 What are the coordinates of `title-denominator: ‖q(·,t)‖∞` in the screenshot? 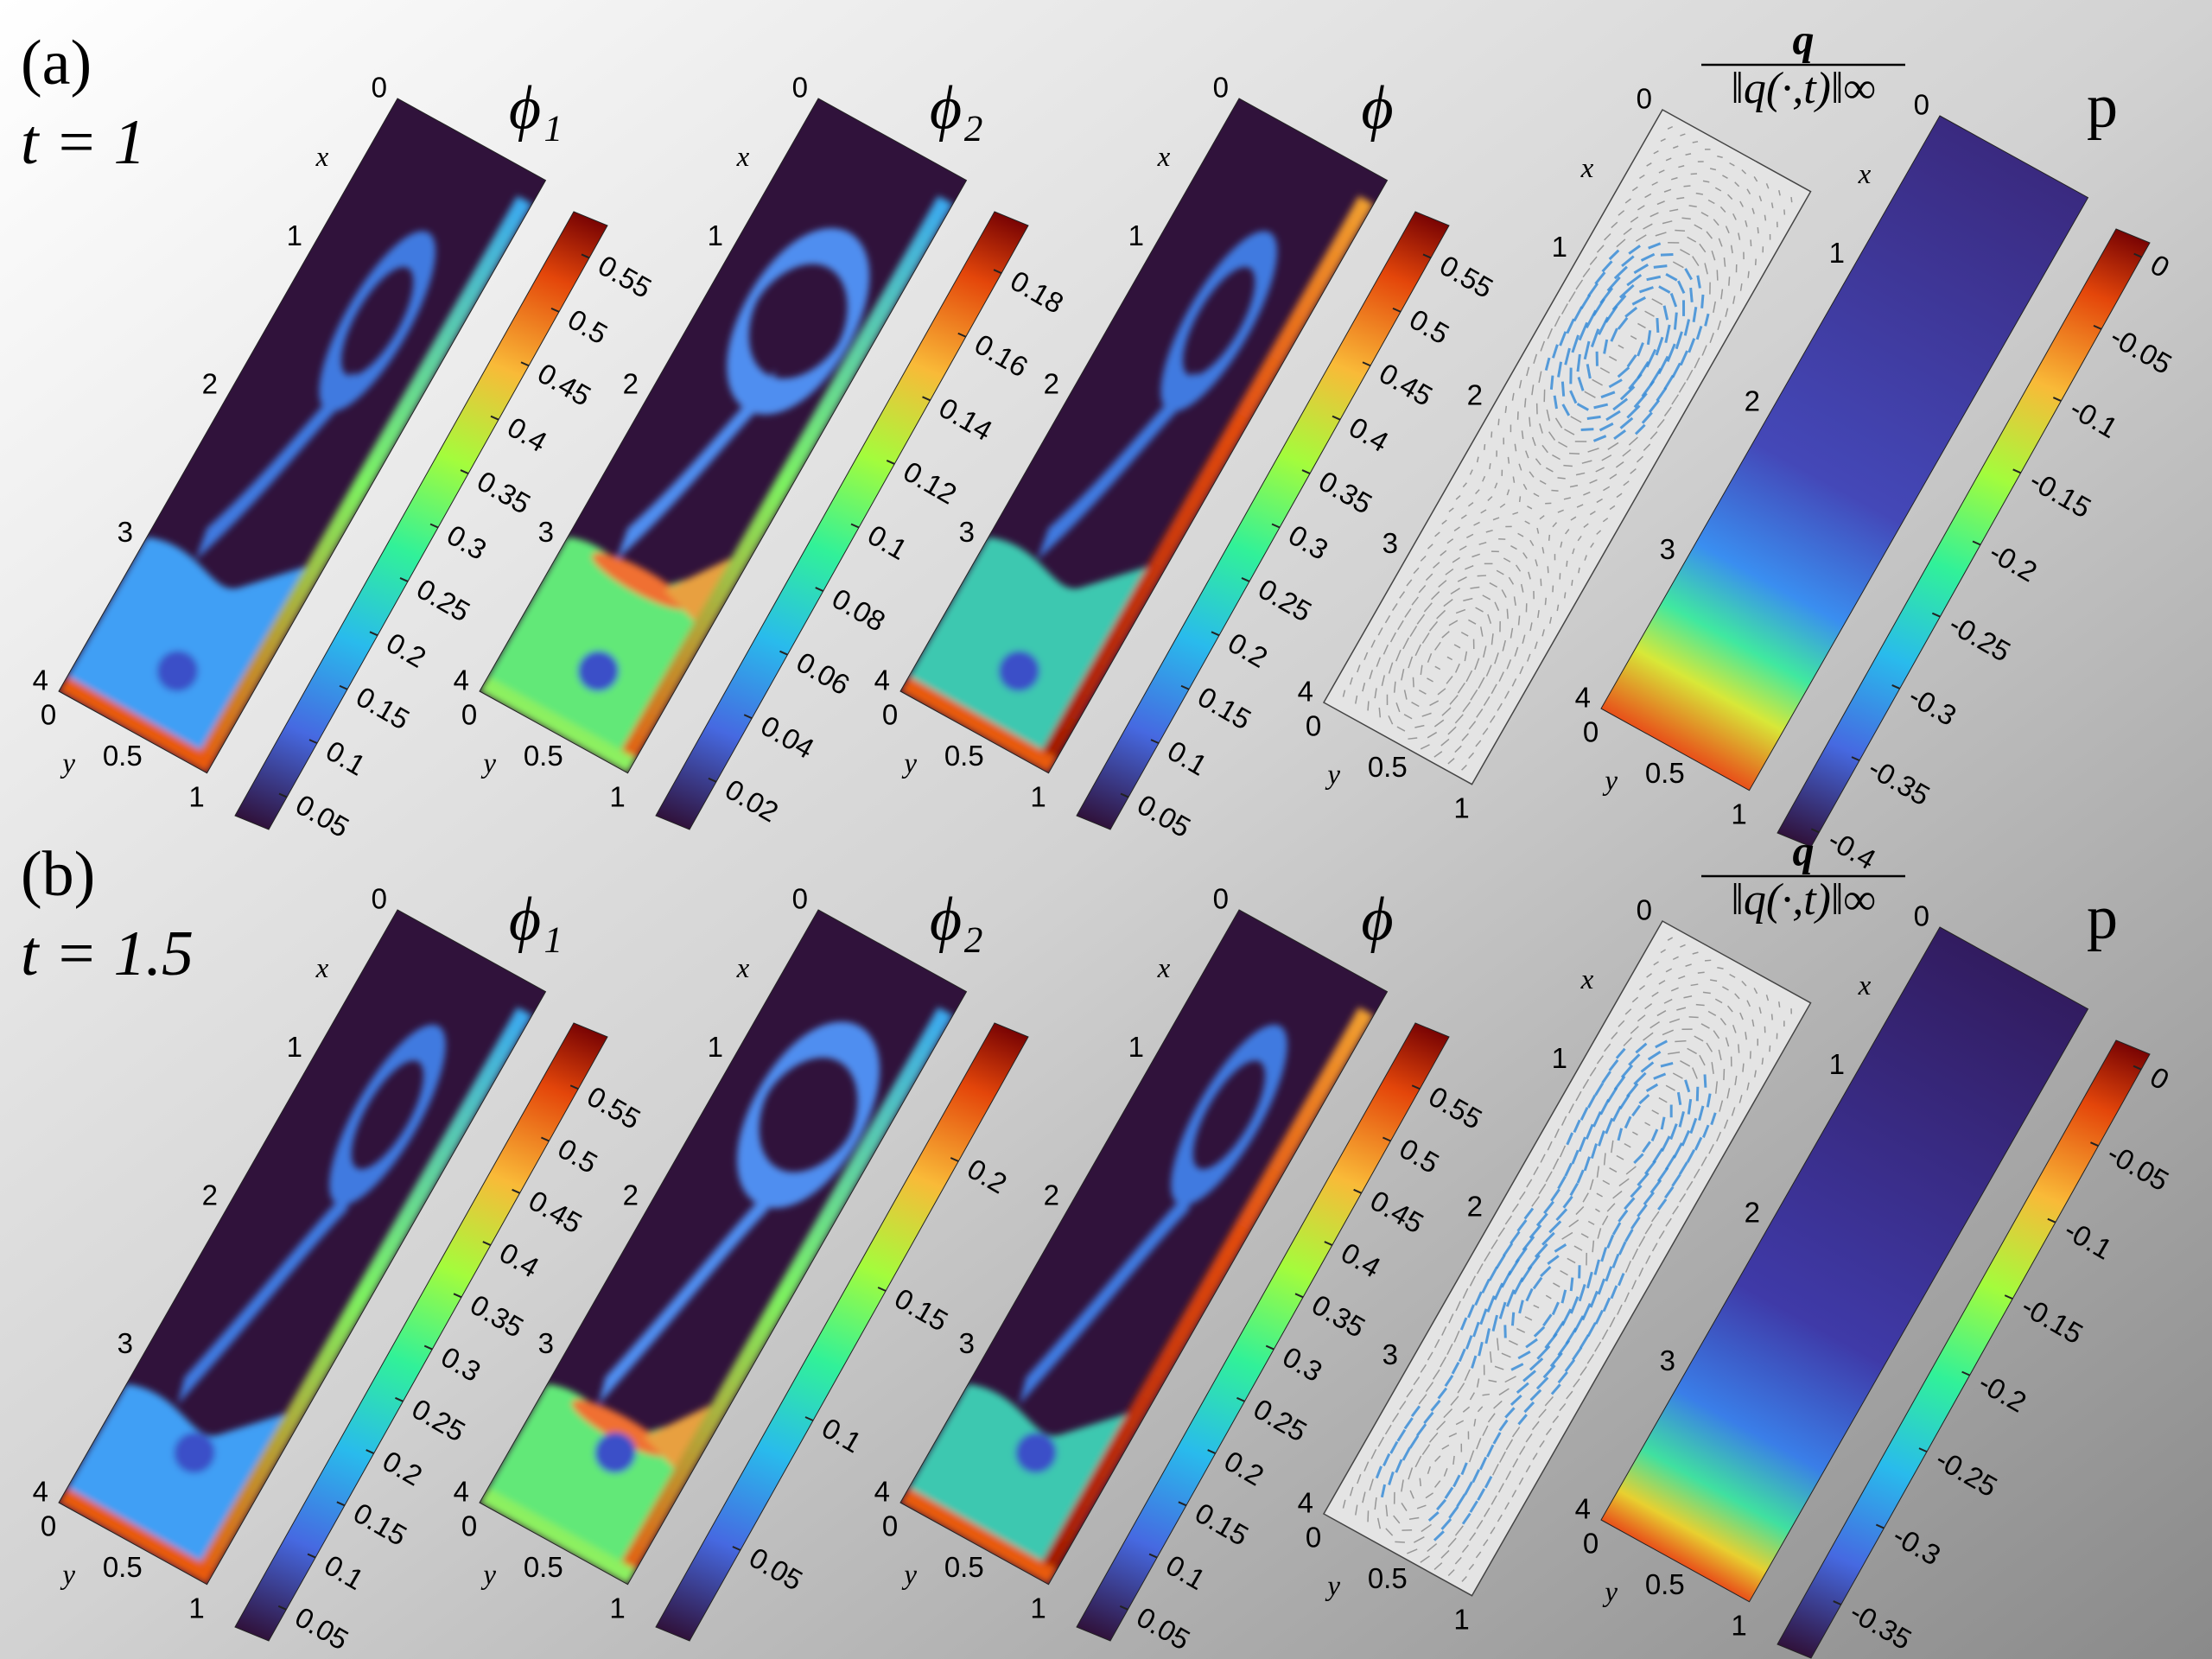 It's located at (1803, 900).